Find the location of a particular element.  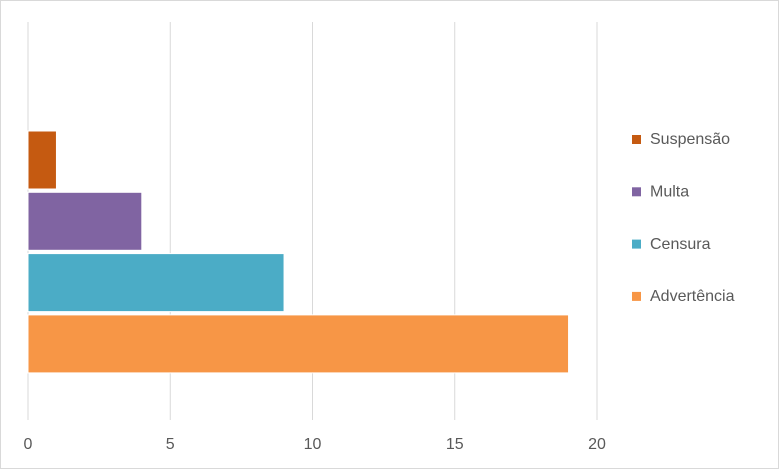

legend-label: Suspensão is located at coordinates (690, 139).